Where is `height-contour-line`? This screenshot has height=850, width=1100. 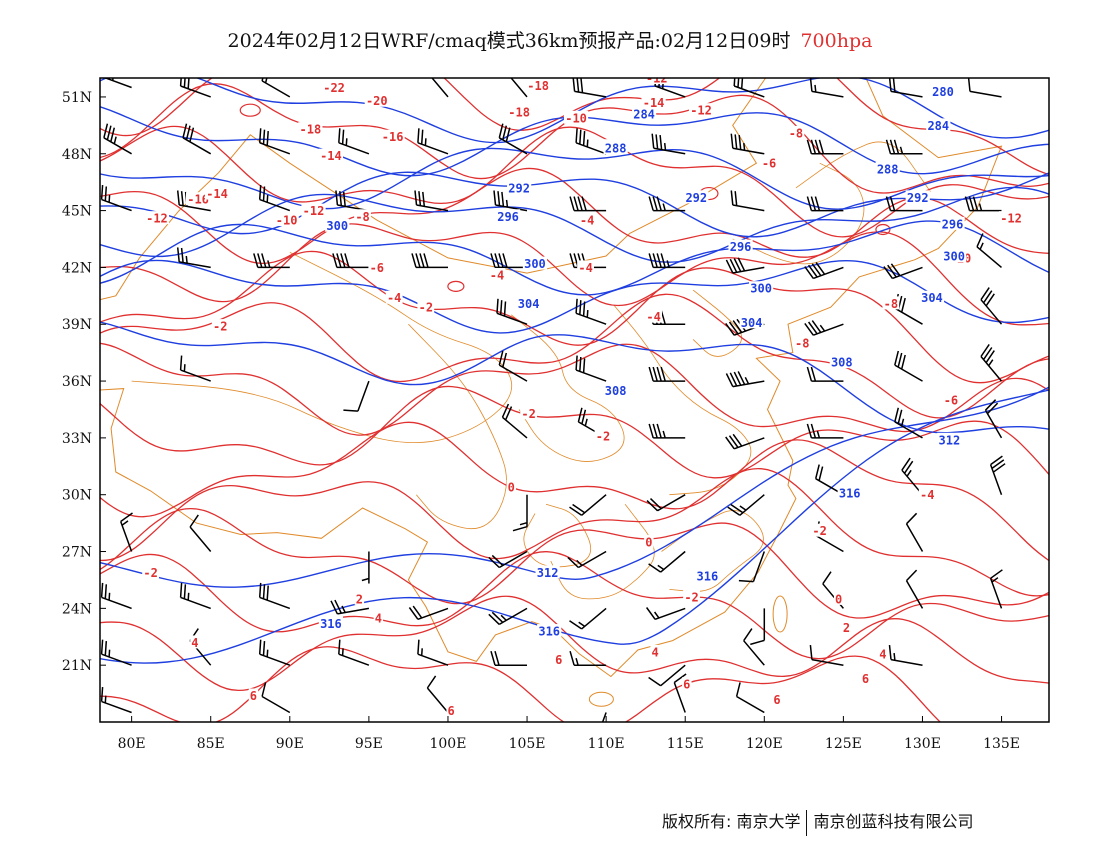 height-contour-line is located at coordinates (574, 204).